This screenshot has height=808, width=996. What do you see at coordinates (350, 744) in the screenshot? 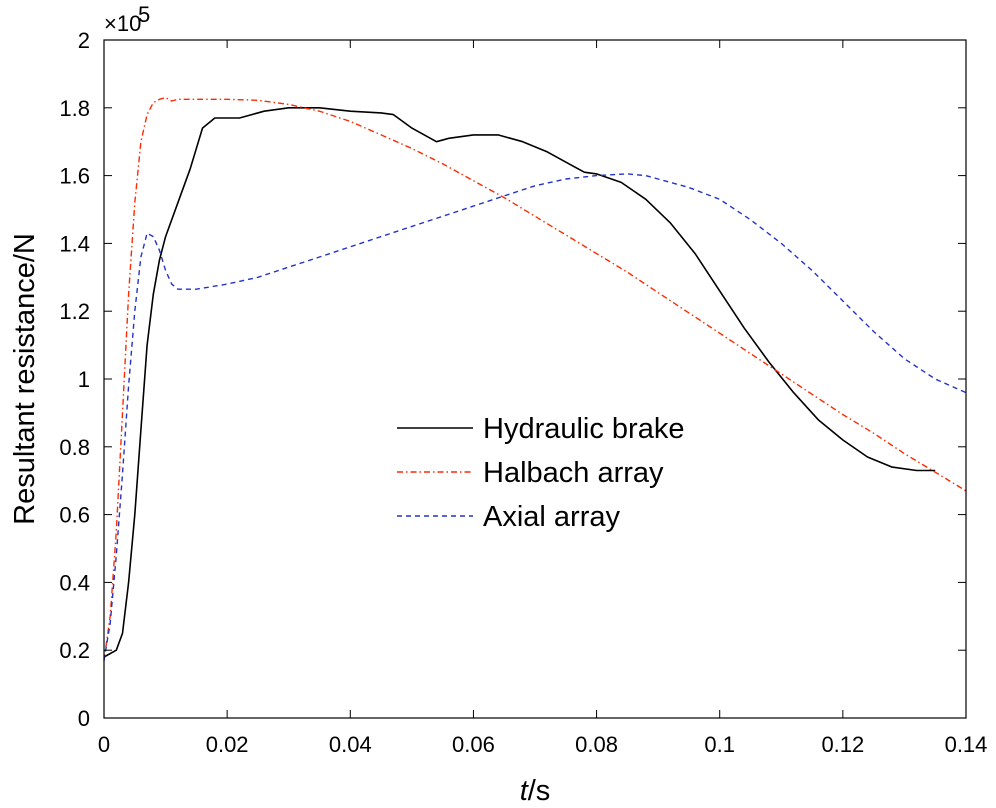
I see `x-tick-label: 0.04` at bounding box center [350, 744].